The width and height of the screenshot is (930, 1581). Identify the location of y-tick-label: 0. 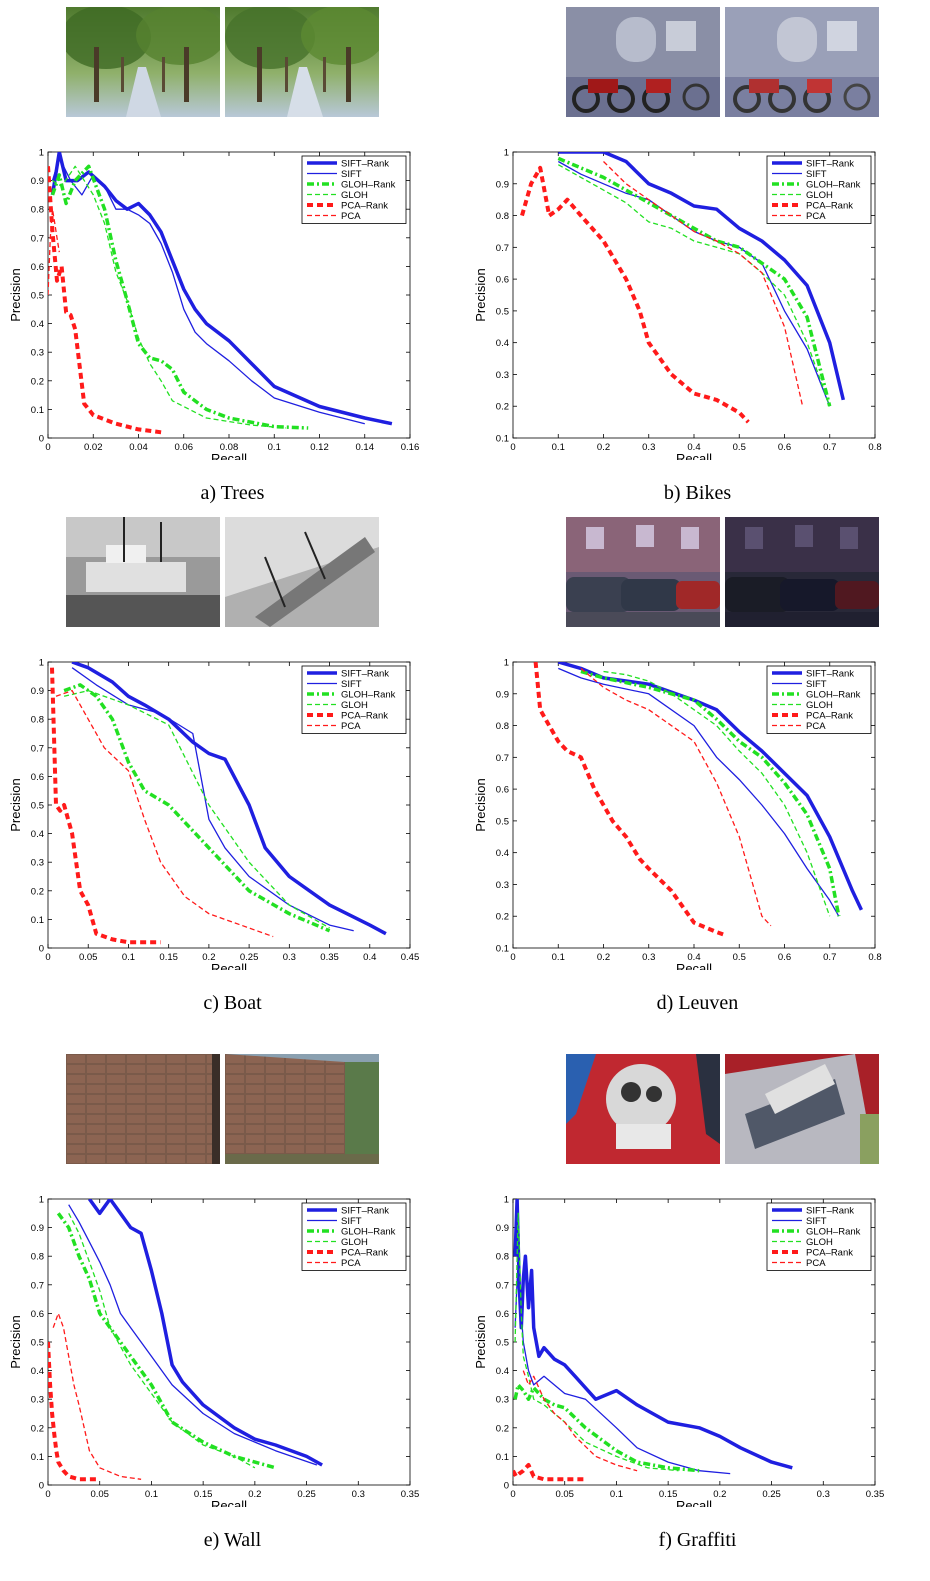
(41, 949).